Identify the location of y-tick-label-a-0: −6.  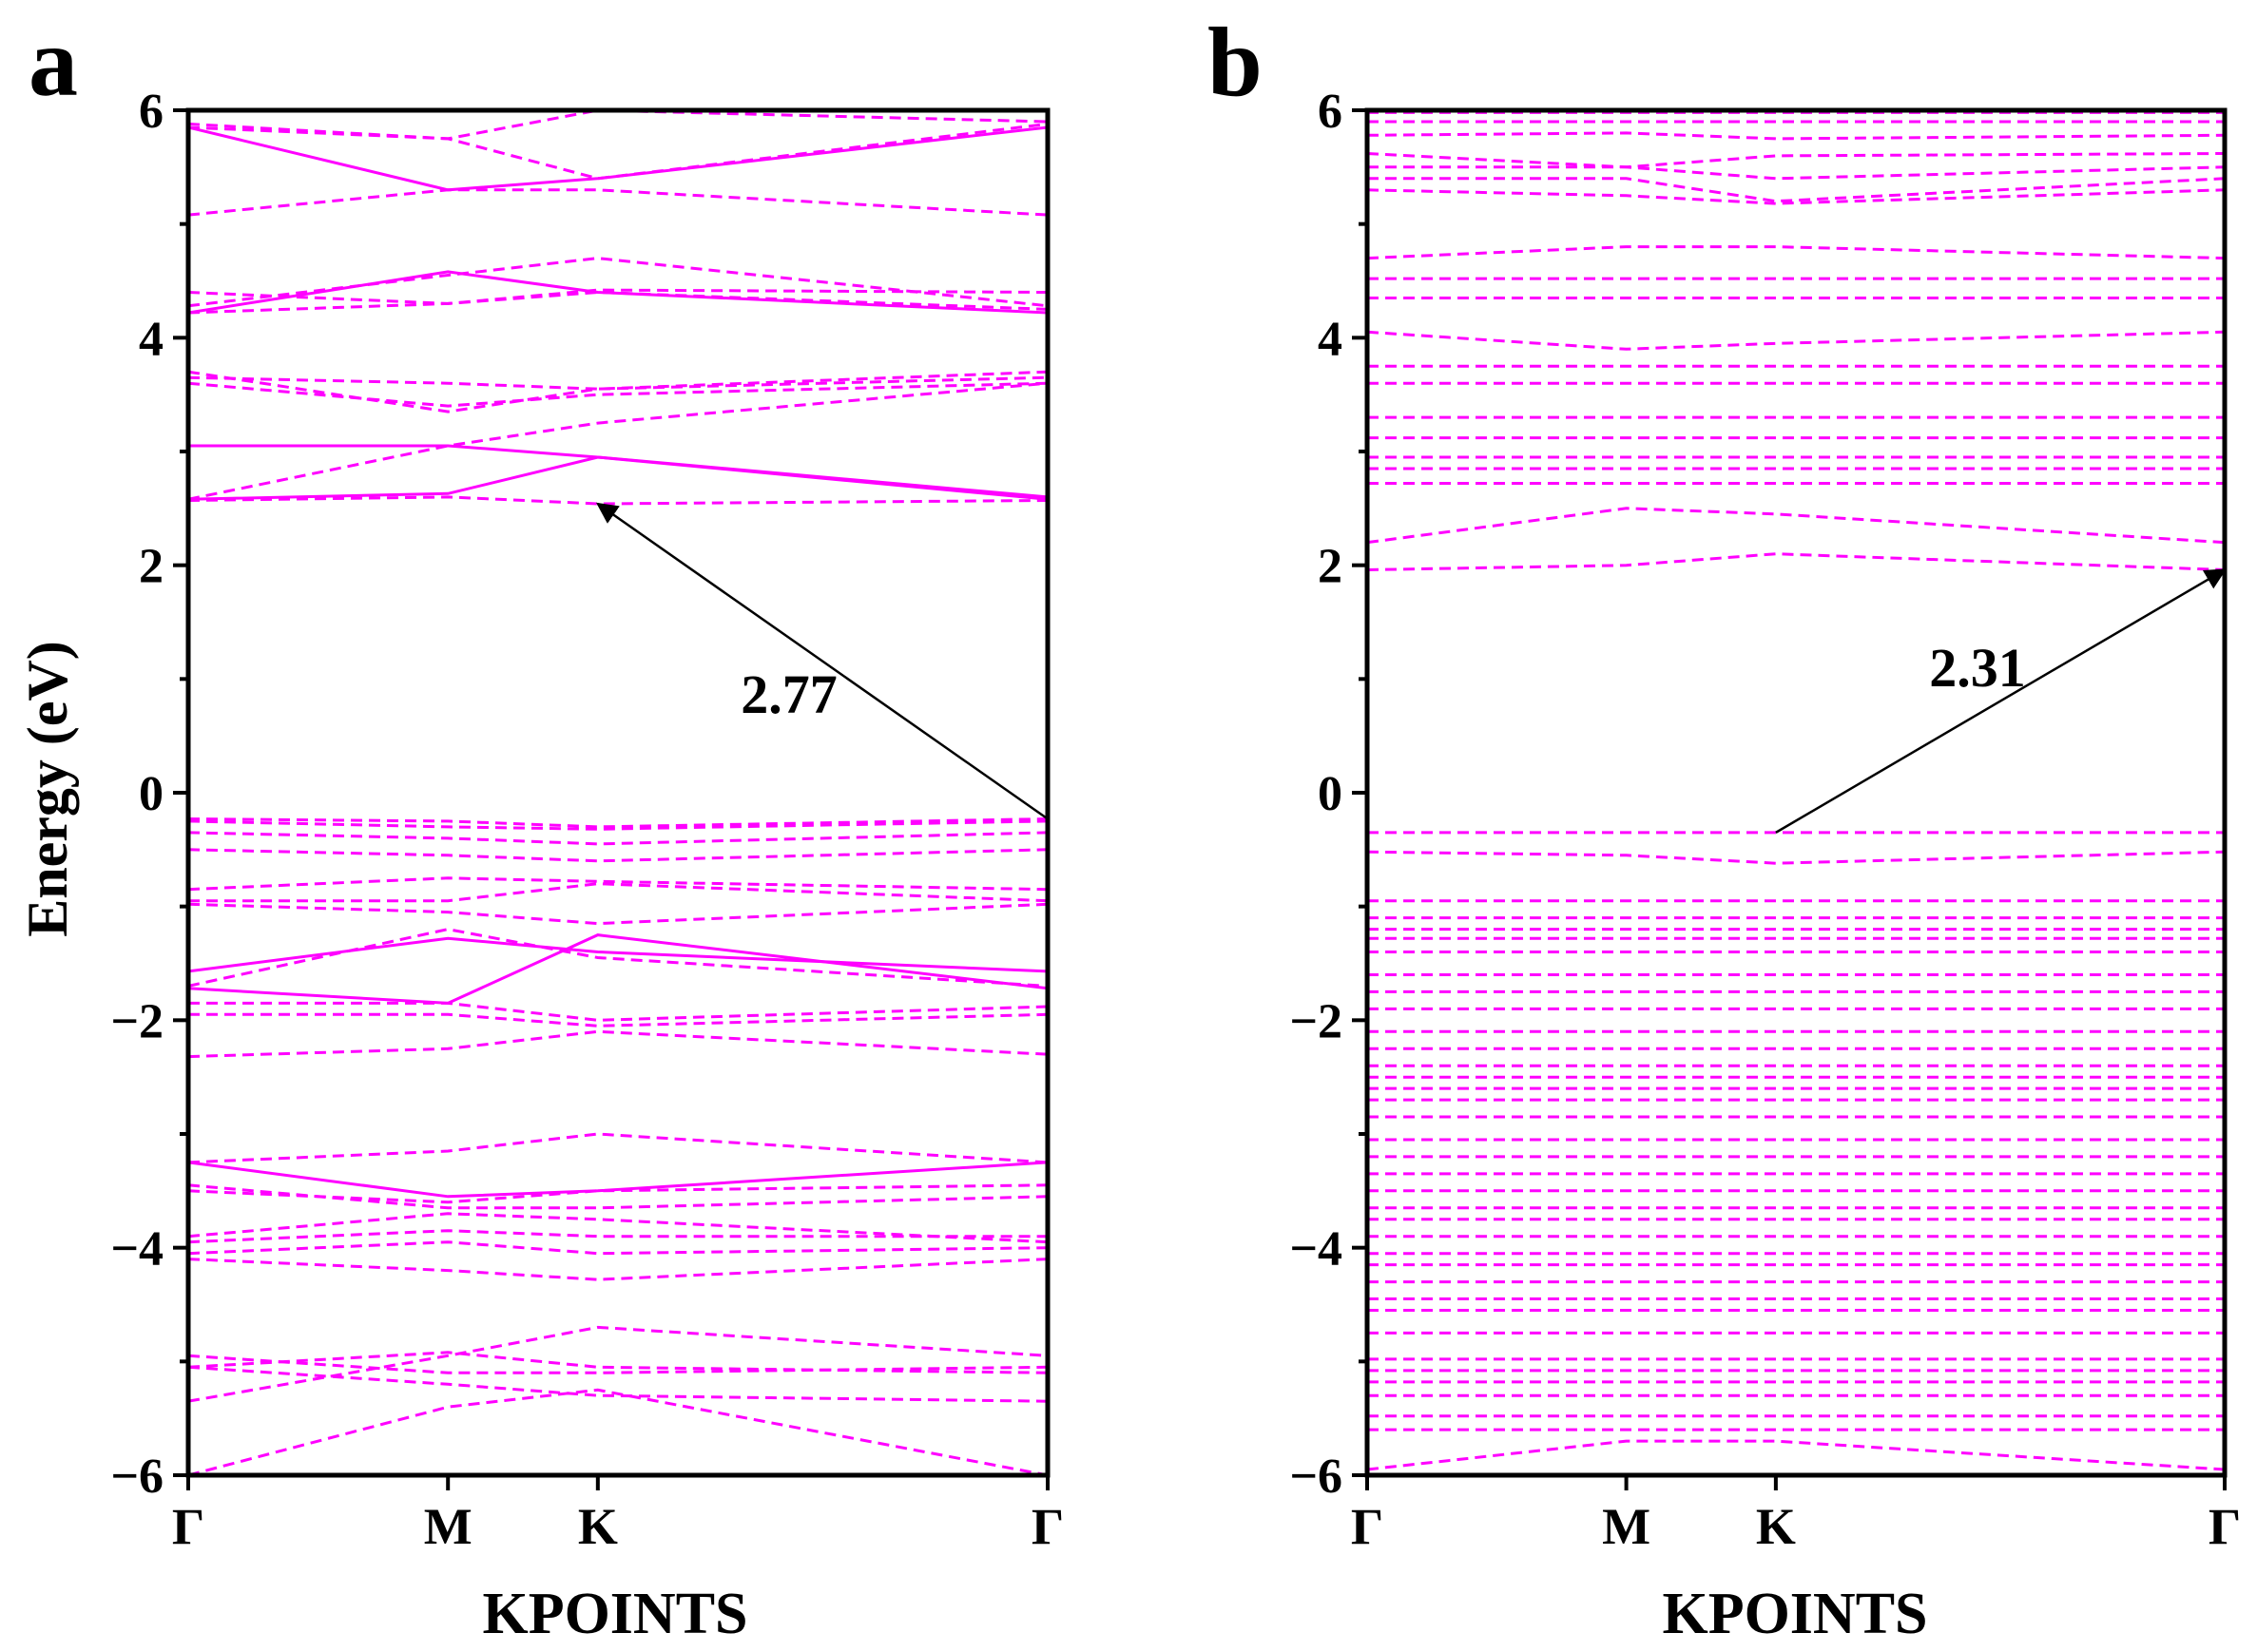
(137, 1477).